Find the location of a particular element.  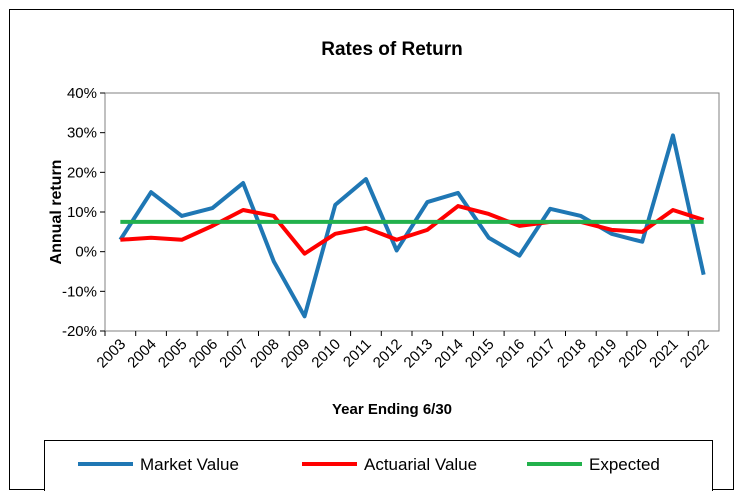

legend-box is located at coordinates (378, 465).